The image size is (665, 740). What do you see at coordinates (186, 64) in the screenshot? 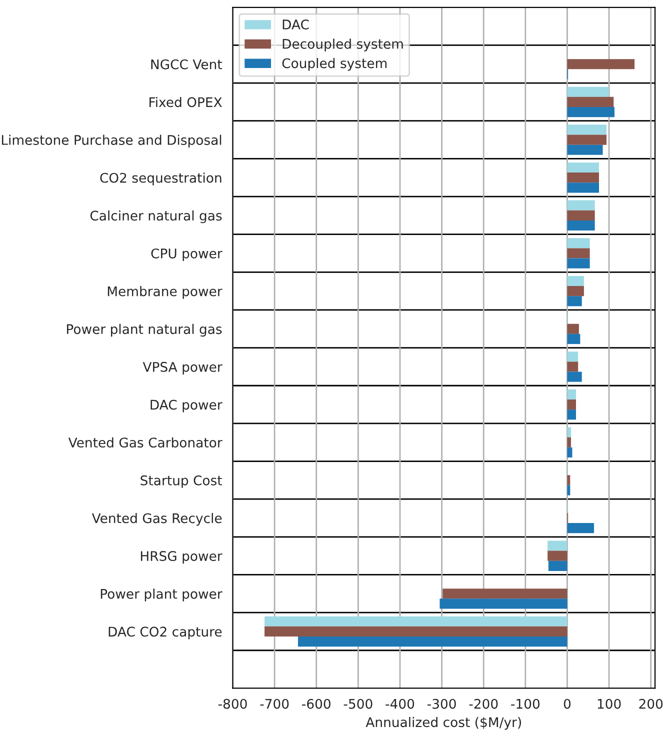
I see `y-tick-label: NGCC Vent` at bounding box center [186, 64].